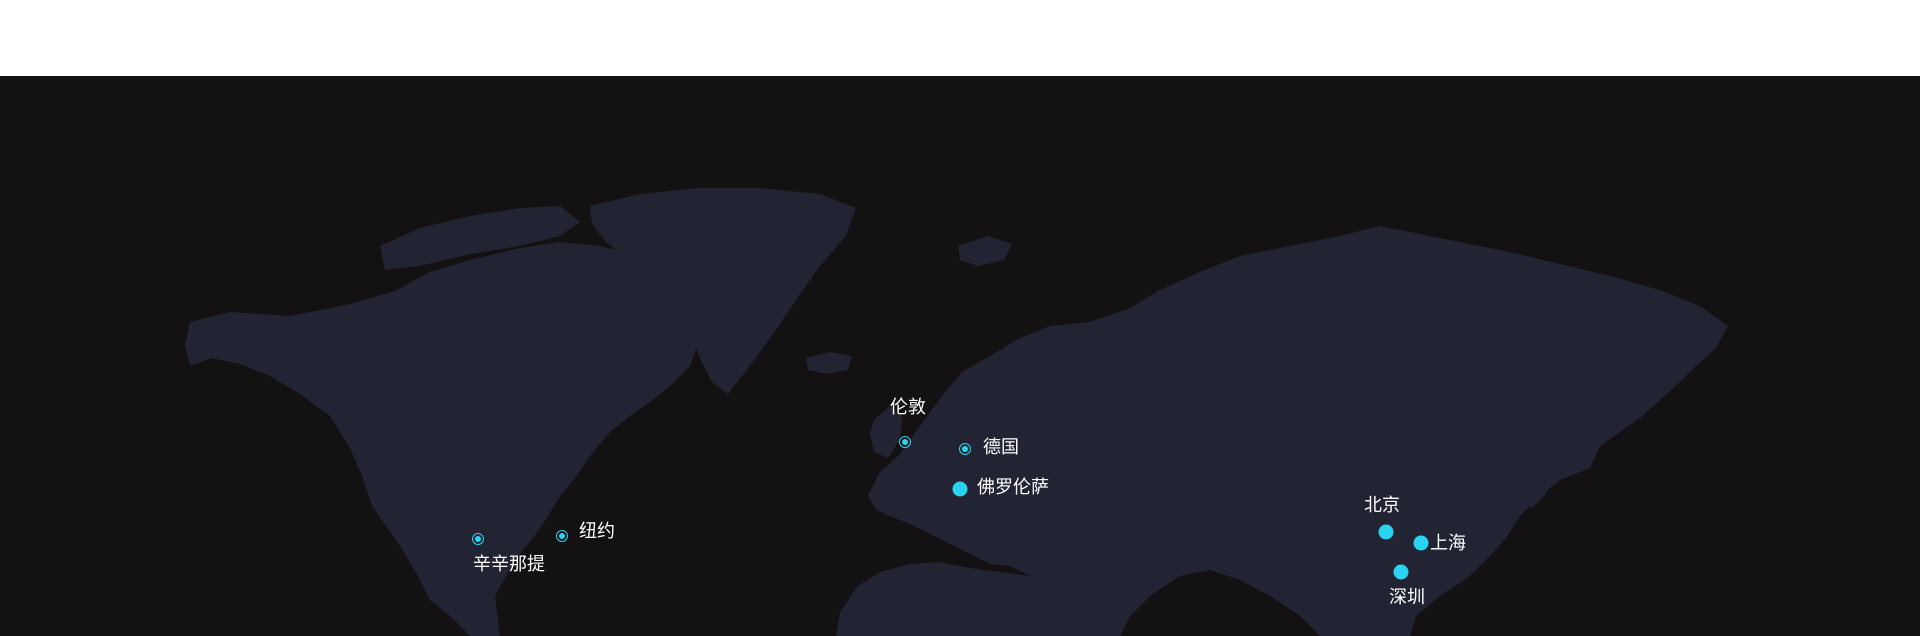  What do you see at coordinates (1448, 543) in the screenshot?
I see `shanghai-label: 上海` at bounding box center [1448, 543].